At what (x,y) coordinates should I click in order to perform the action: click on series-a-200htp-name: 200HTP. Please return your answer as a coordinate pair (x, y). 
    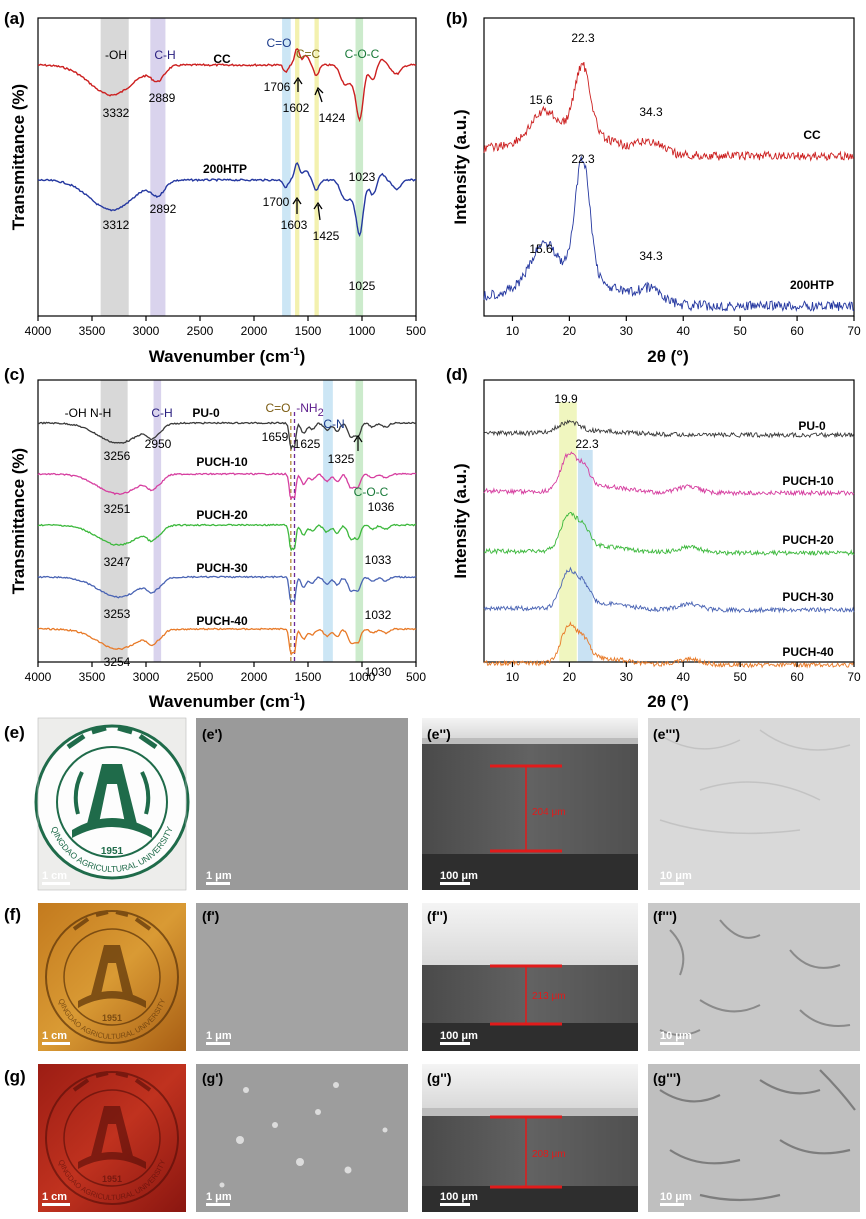
    Looking at the image, I should click on (225, 169).